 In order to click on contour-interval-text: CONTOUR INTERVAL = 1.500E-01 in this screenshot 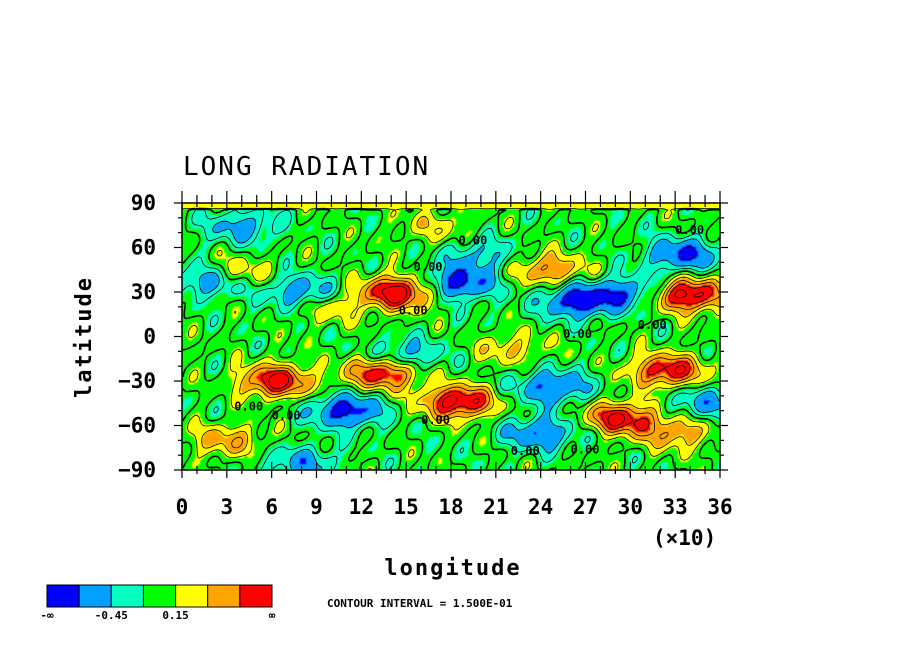, I will do `click(420, 603)`.